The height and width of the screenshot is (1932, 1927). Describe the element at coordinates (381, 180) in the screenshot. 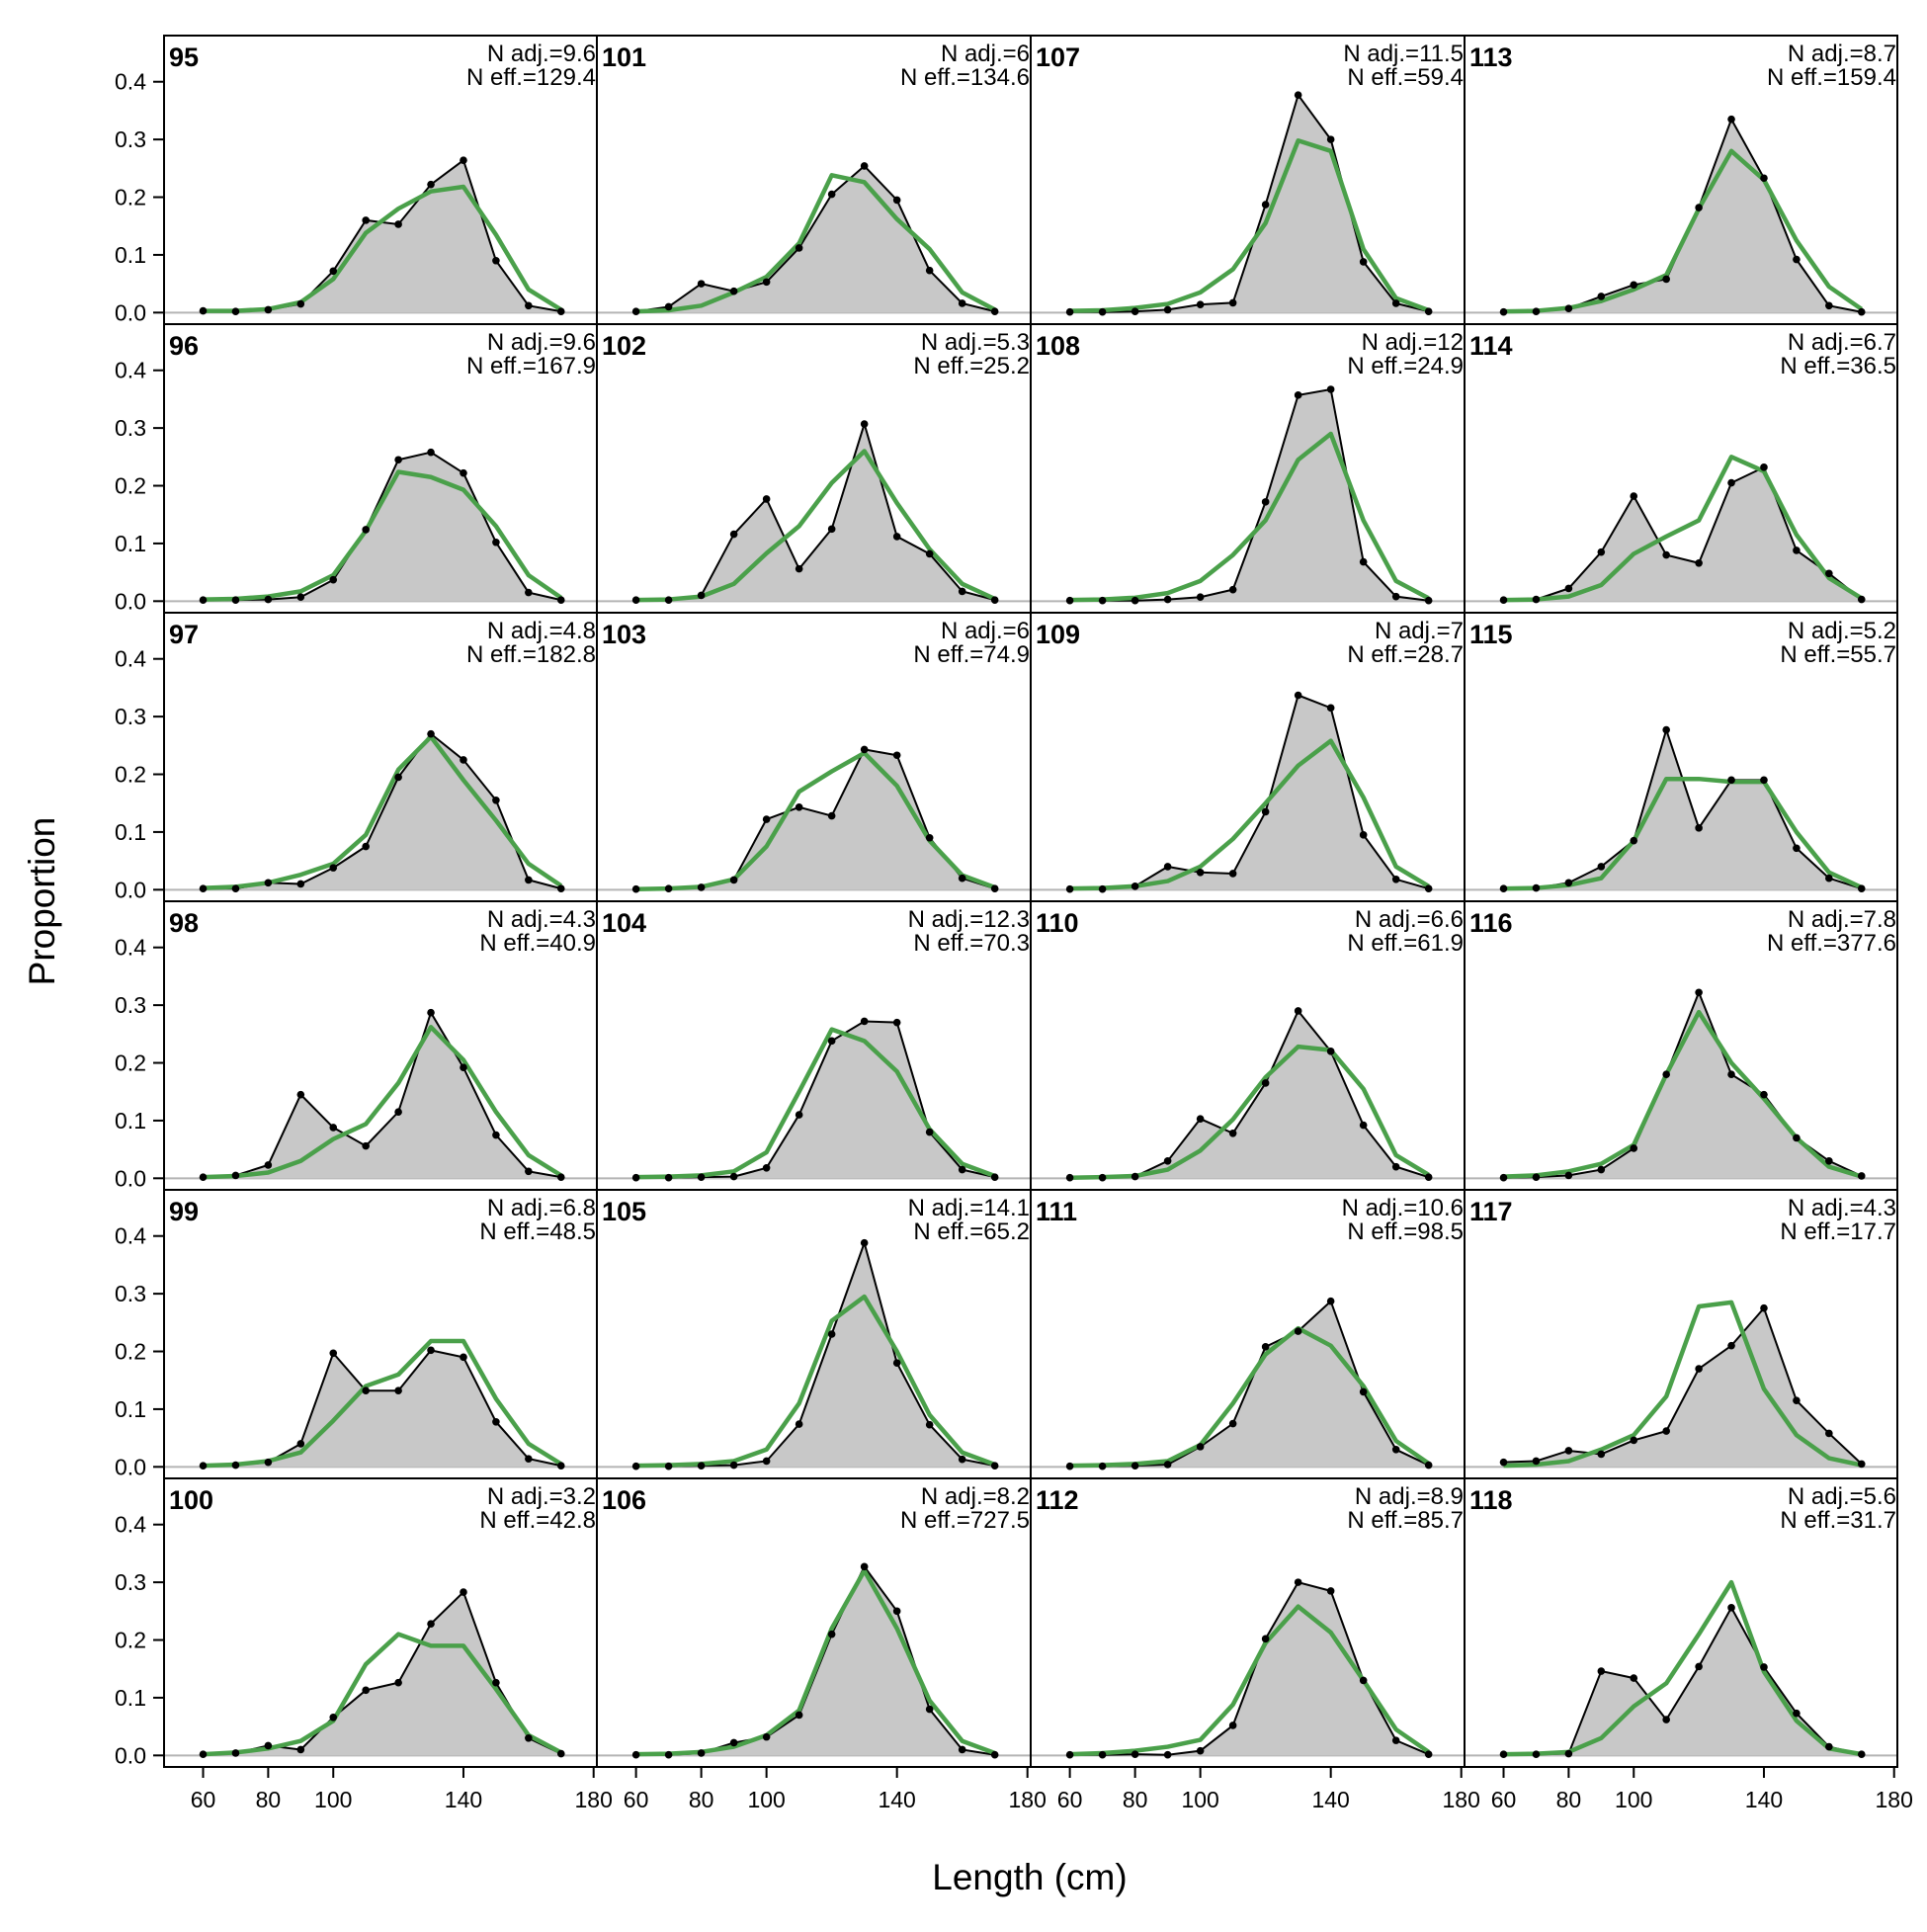

I see `panel-95: 95 N adj.=9.6N eff.=129.4` at that location.